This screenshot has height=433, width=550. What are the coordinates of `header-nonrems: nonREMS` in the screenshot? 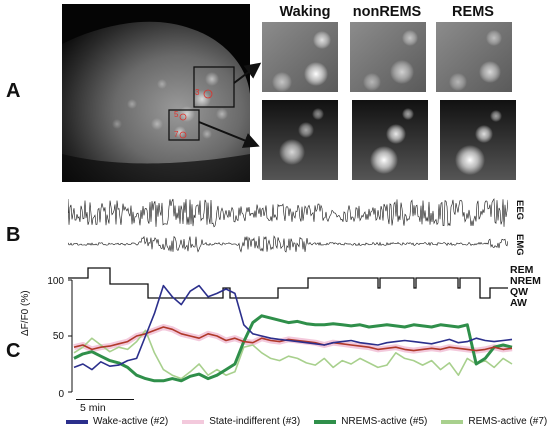 It's located at (387, 12).